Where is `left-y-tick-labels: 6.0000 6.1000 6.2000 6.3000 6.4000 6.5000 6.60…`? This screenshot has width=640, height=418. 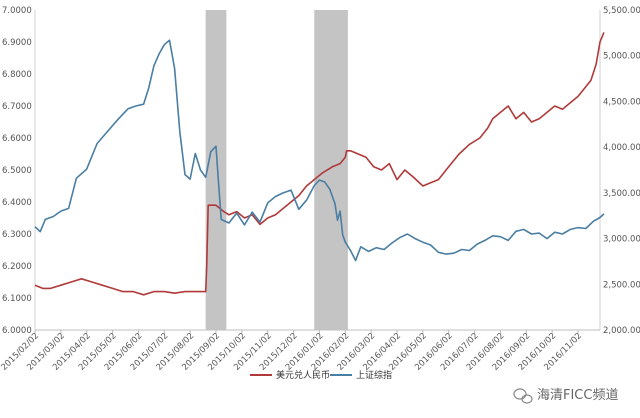 left-y-tick-labels: 6.0000 6.1000 6.2000 6.3000 6.4000 6.5000 6.60… is located at coordinates (17, 171).